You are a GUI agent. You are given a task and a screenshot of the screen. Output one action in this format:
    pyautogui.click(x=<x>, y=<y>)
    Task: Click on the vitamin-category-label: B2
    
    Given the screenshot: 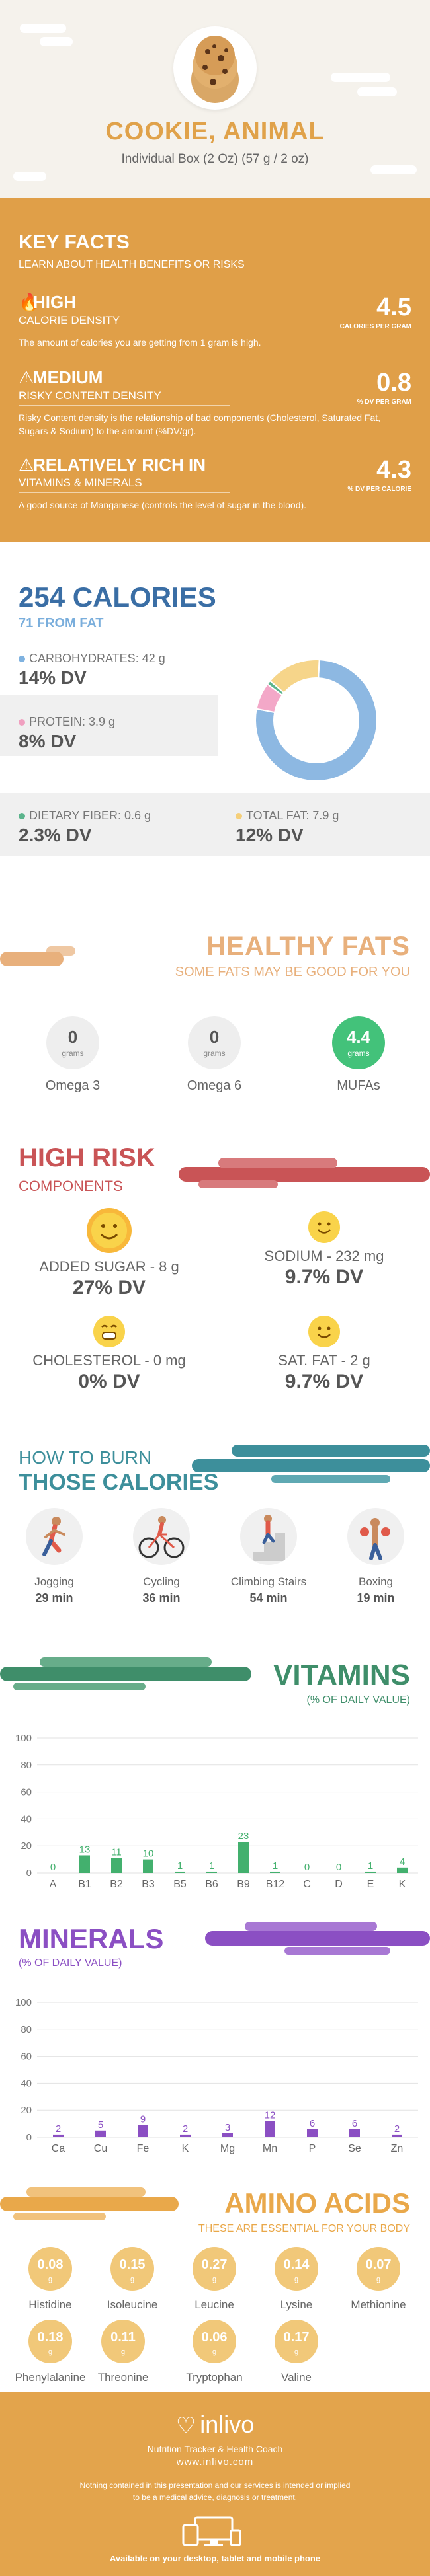 What is the action you would take?
    pyautogui.click(x=116, y=1885)
    